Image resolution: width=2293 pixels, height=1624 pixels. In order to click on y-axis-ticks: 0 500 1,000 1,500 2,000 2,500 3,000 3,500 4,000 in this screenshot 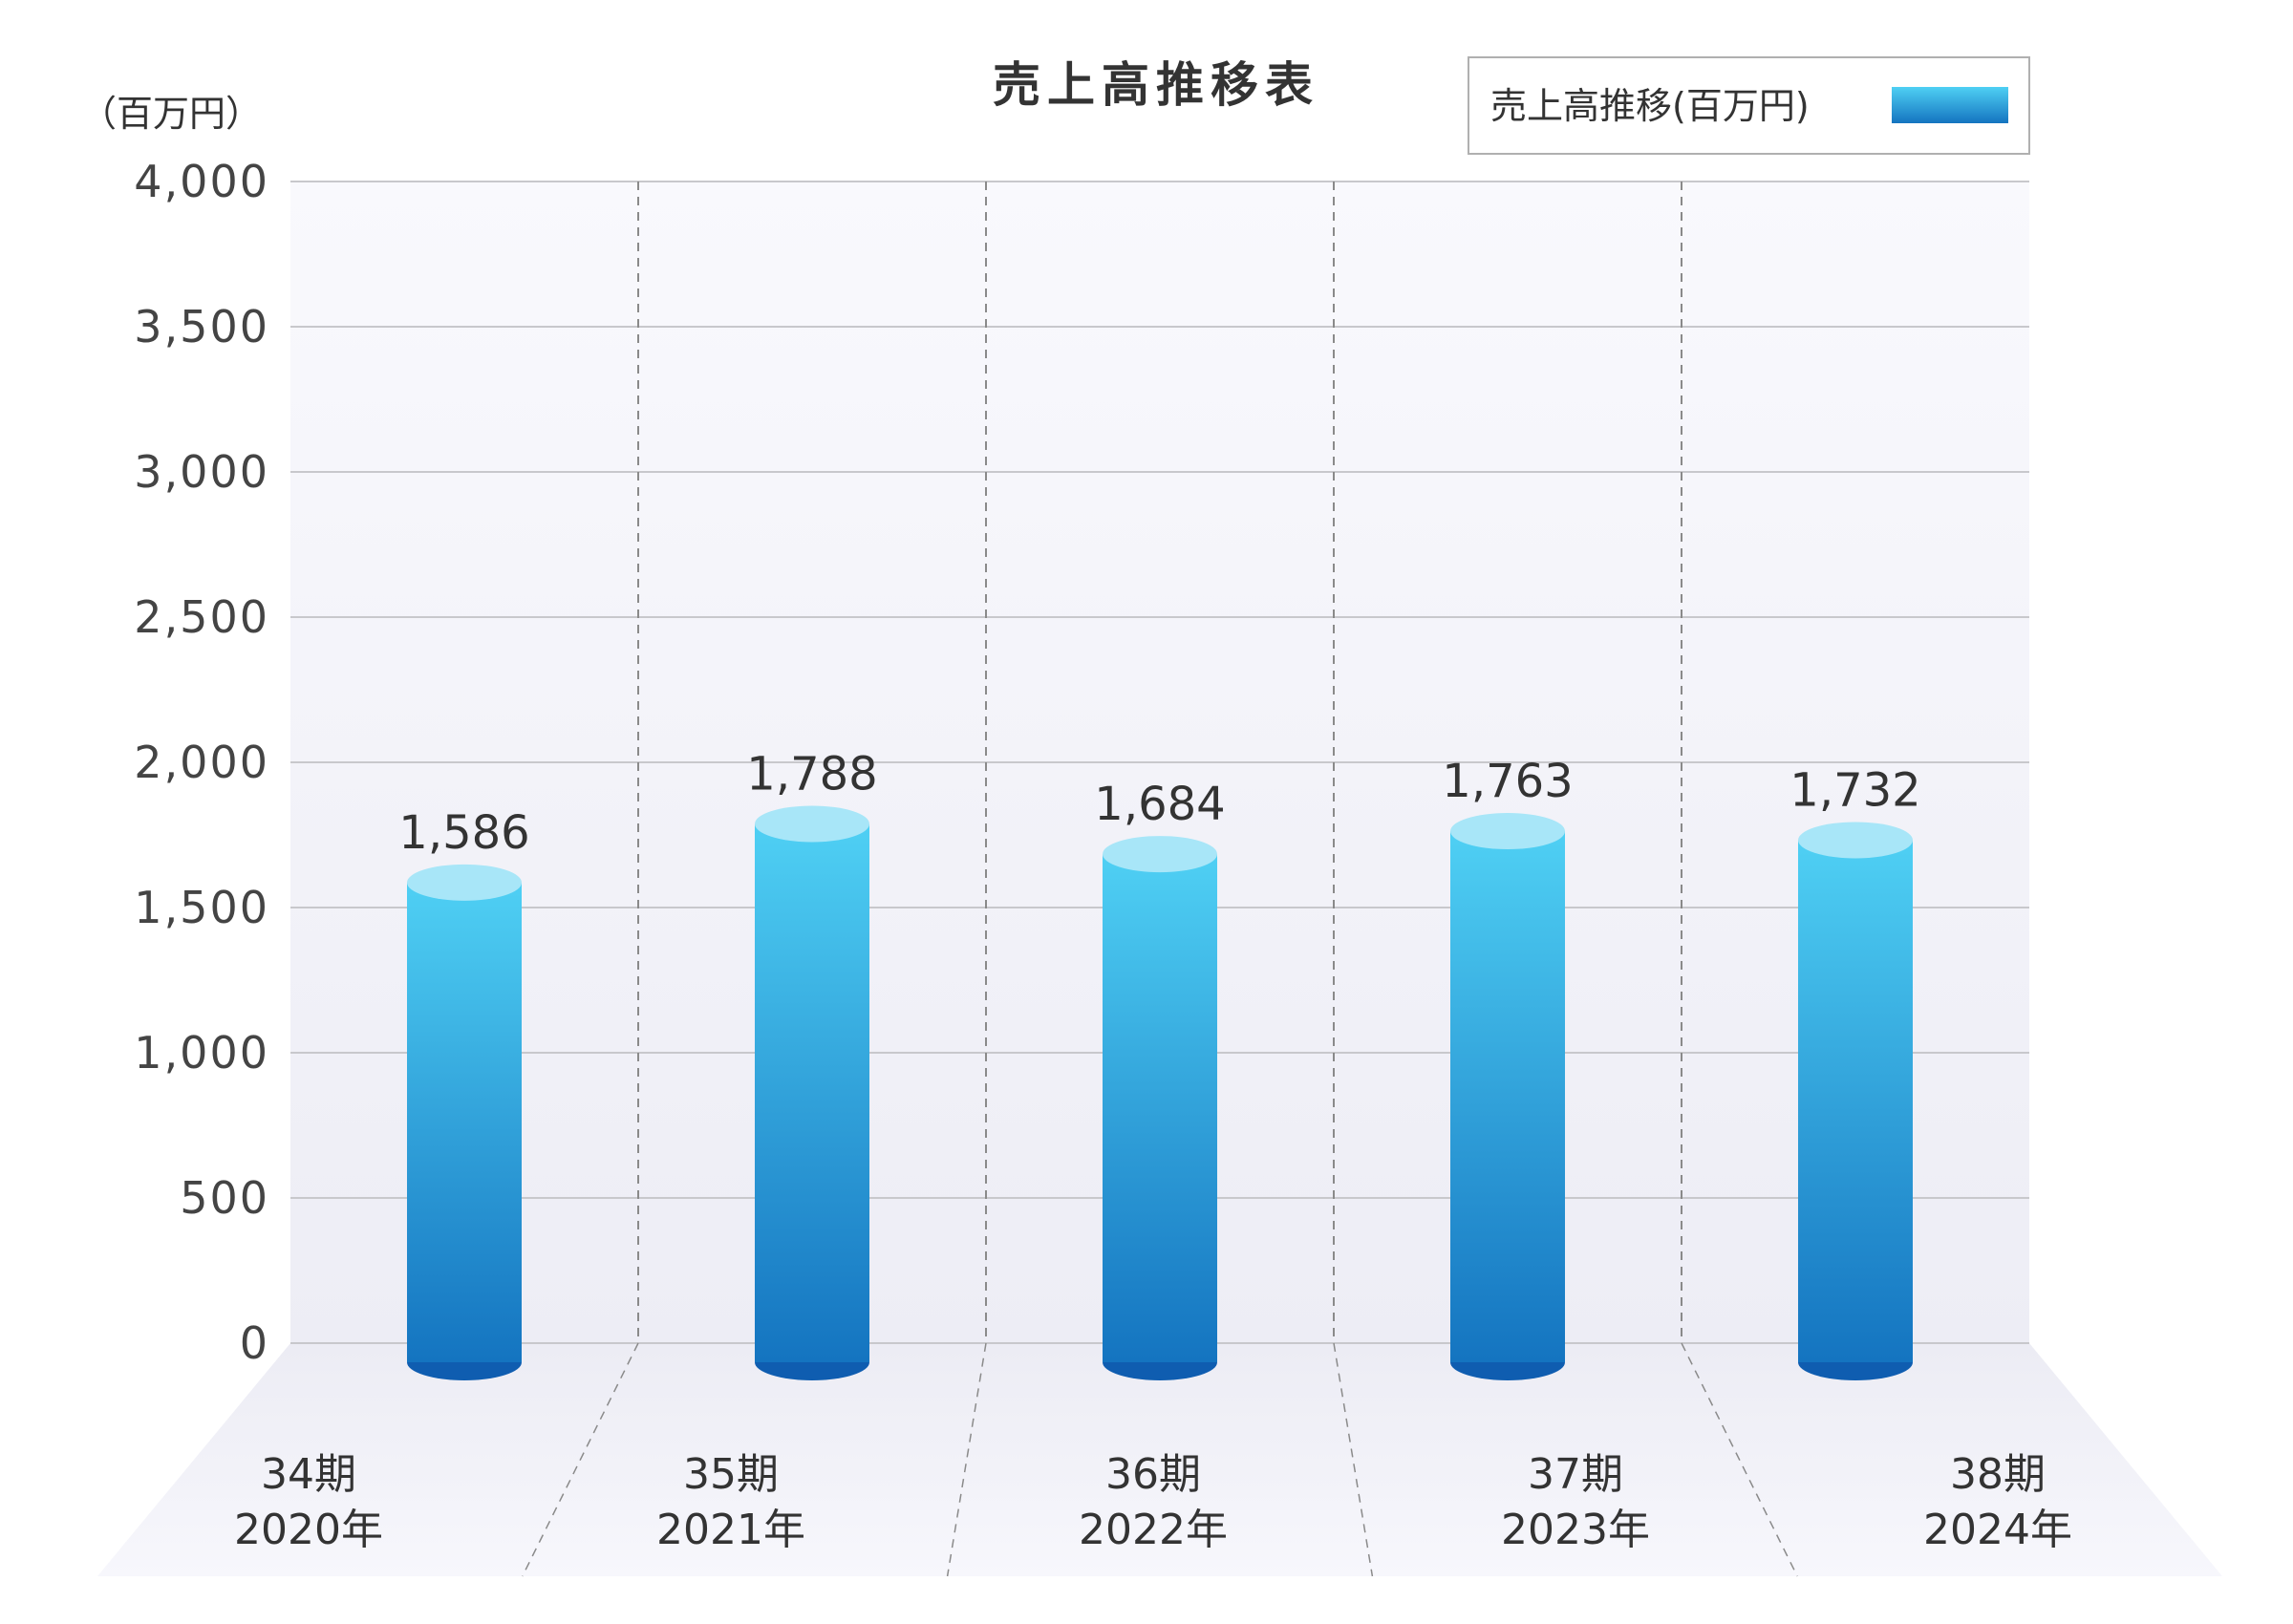, I will do `click(201, 763)`.